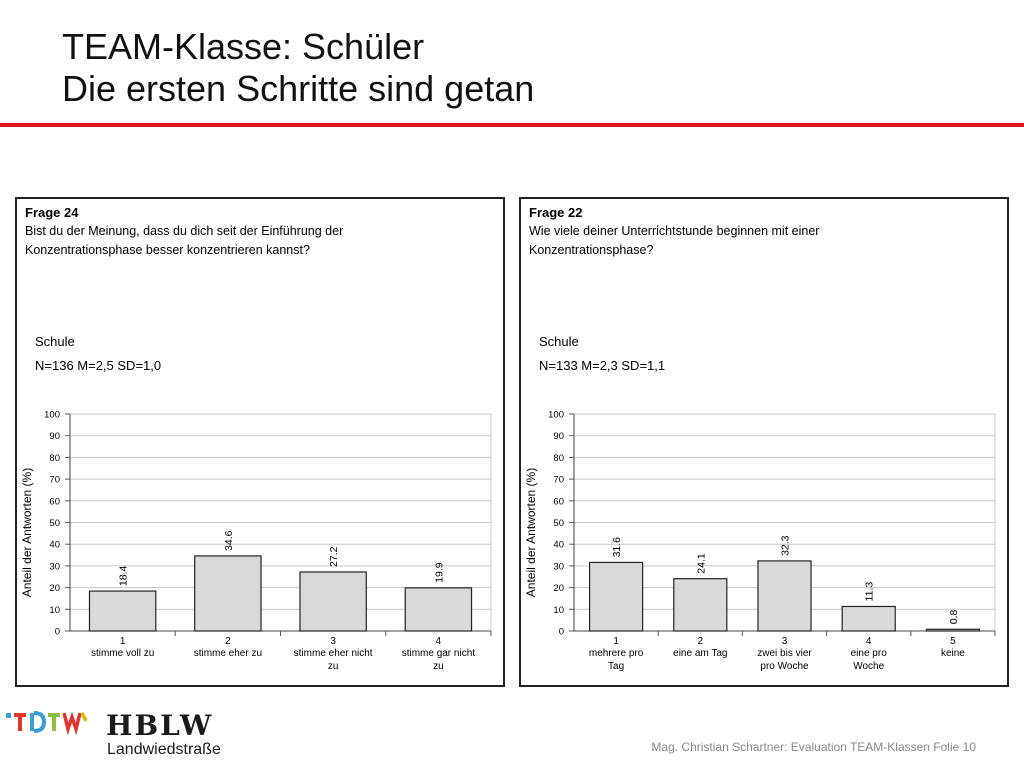 Image resolution: width=1024 pixels, height=768 pixels. Describe the element at coordinates (164, 749) in the screenshot. I see `hblw-logo-place: Landwiedstraße` at that location.